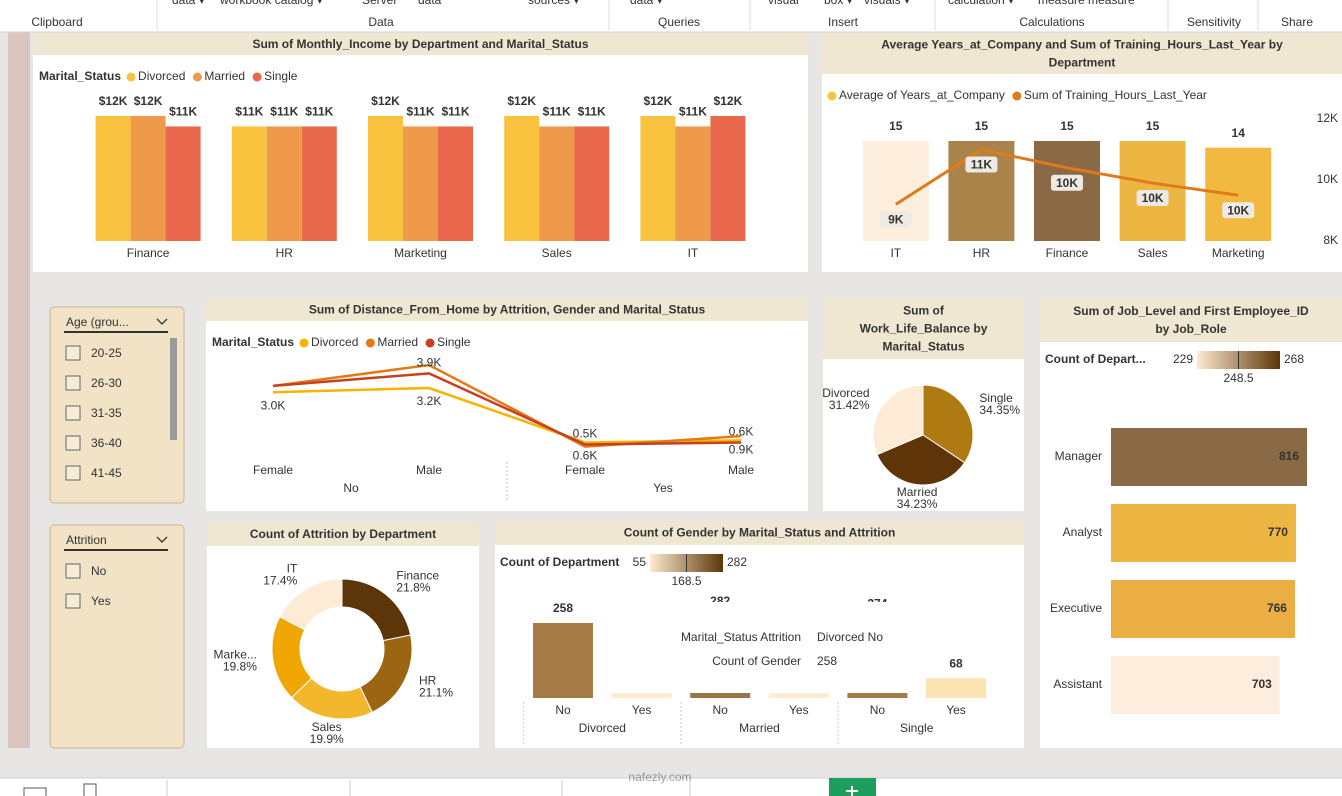  I want to click on data-label: 816, so click(1289, 456).